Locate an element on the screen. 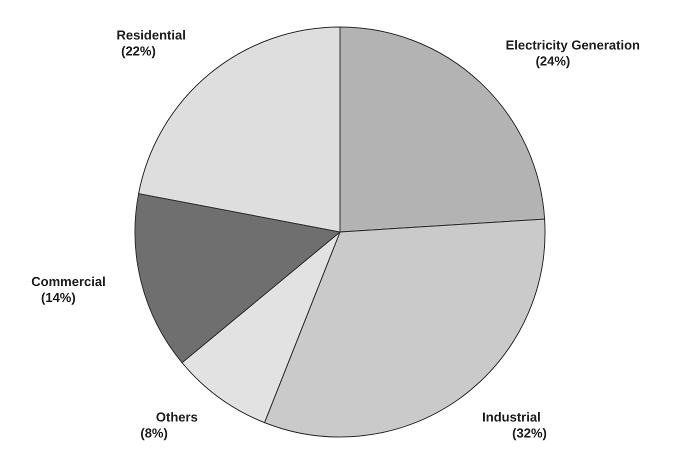 Image resolution: width=679 pixels, height=464 pixels. data-label: (22%) is located at coordinates (138, 51).